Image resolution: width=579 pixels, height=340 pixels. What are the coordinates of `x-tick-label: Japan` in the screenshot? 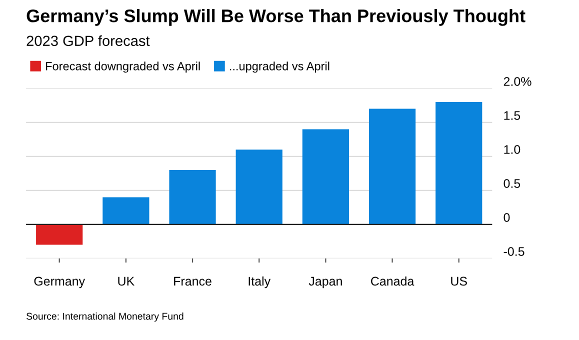 It's located at (325, 282).